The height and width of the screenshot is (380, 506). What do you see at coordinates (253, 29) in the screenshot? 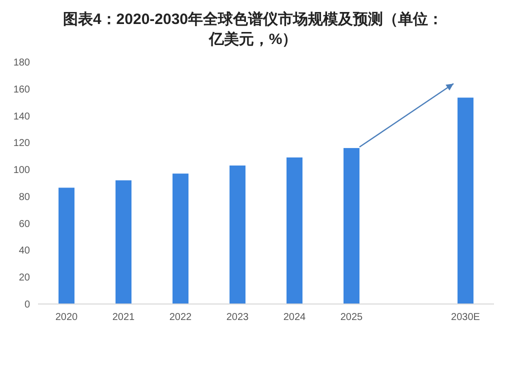
I see `chart-title: 图表4：2020-2030年全球色谱仪市场规模及预测（单位：亿美元，%）` at bounding box center [253, 29].